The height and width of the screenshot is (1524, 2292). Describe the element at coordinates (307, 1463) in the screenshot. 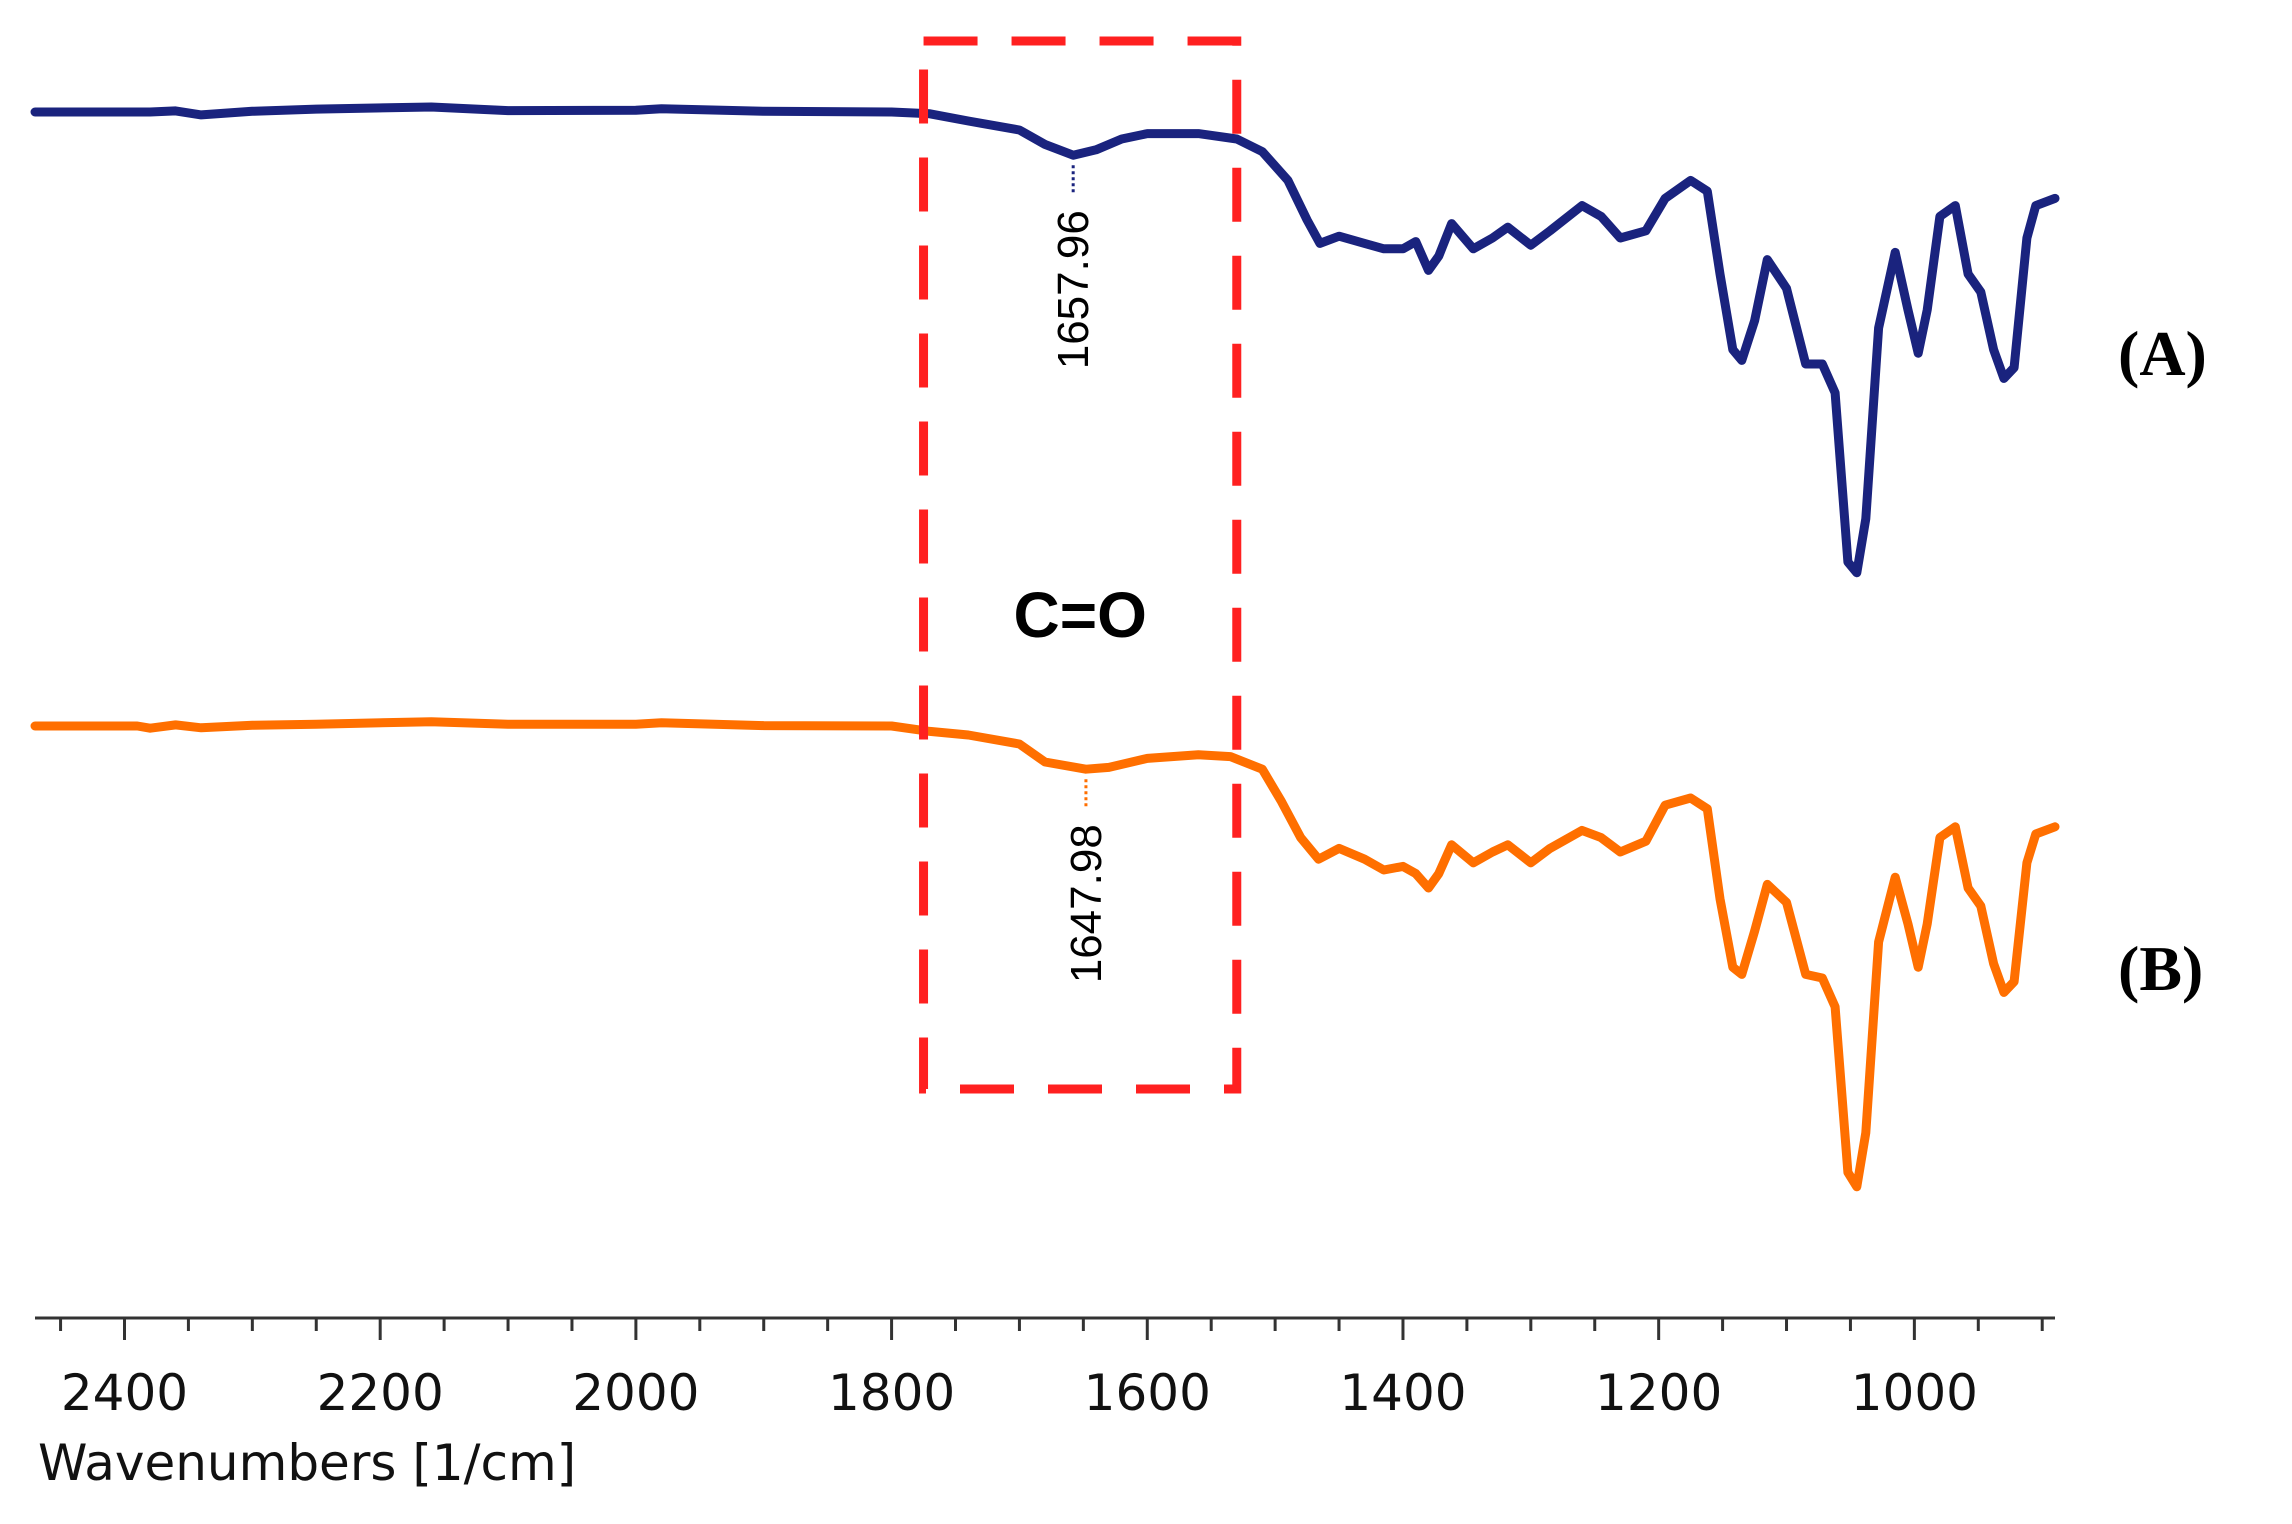

I see `x-axis-title: Wavenumbers [1/cm]` at that location.